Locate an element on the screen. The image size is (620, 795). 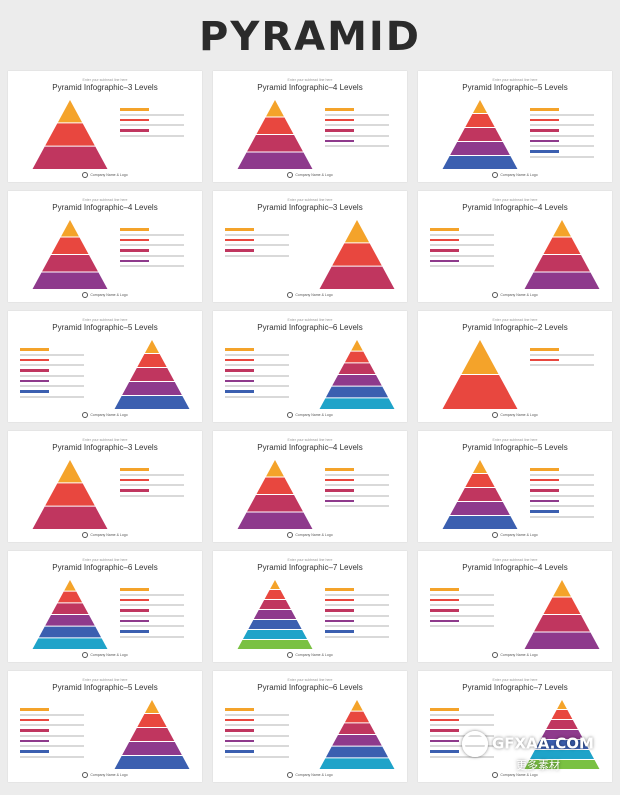
card-title: Pyramid Infographic–6 Levels is located at coordinates (310, 687).